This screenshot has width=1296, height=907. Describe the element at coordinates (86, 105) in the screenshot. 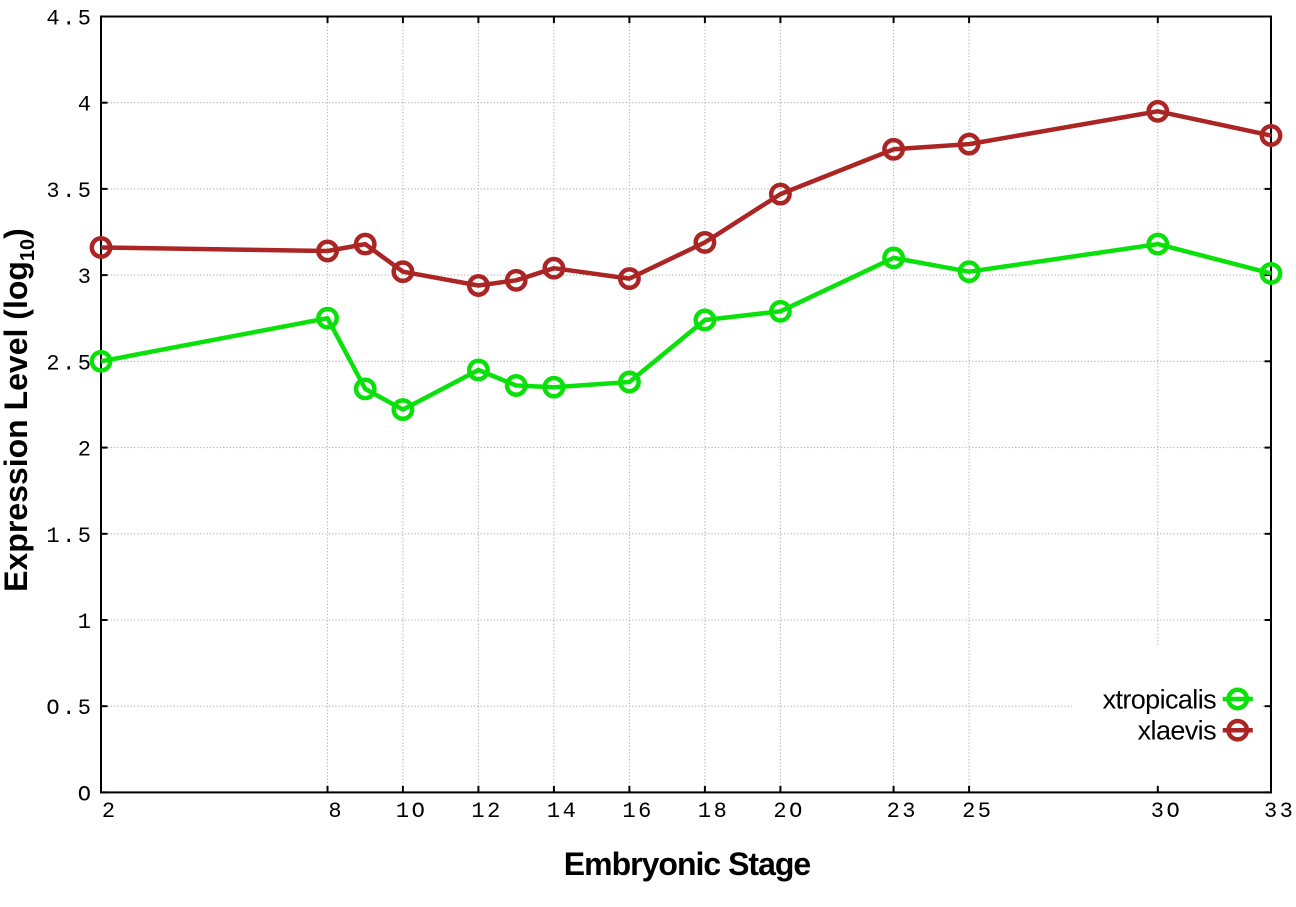

I see `svg-text: 4` at that location.